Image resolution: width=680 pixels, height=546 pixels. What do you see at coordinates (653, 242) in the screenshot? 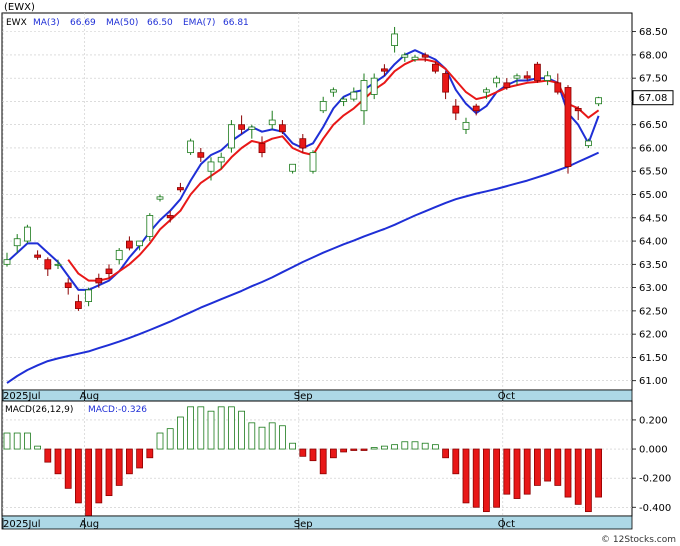
I see `price-y-tick-label: 64.00` at bounding box center [653, 242].